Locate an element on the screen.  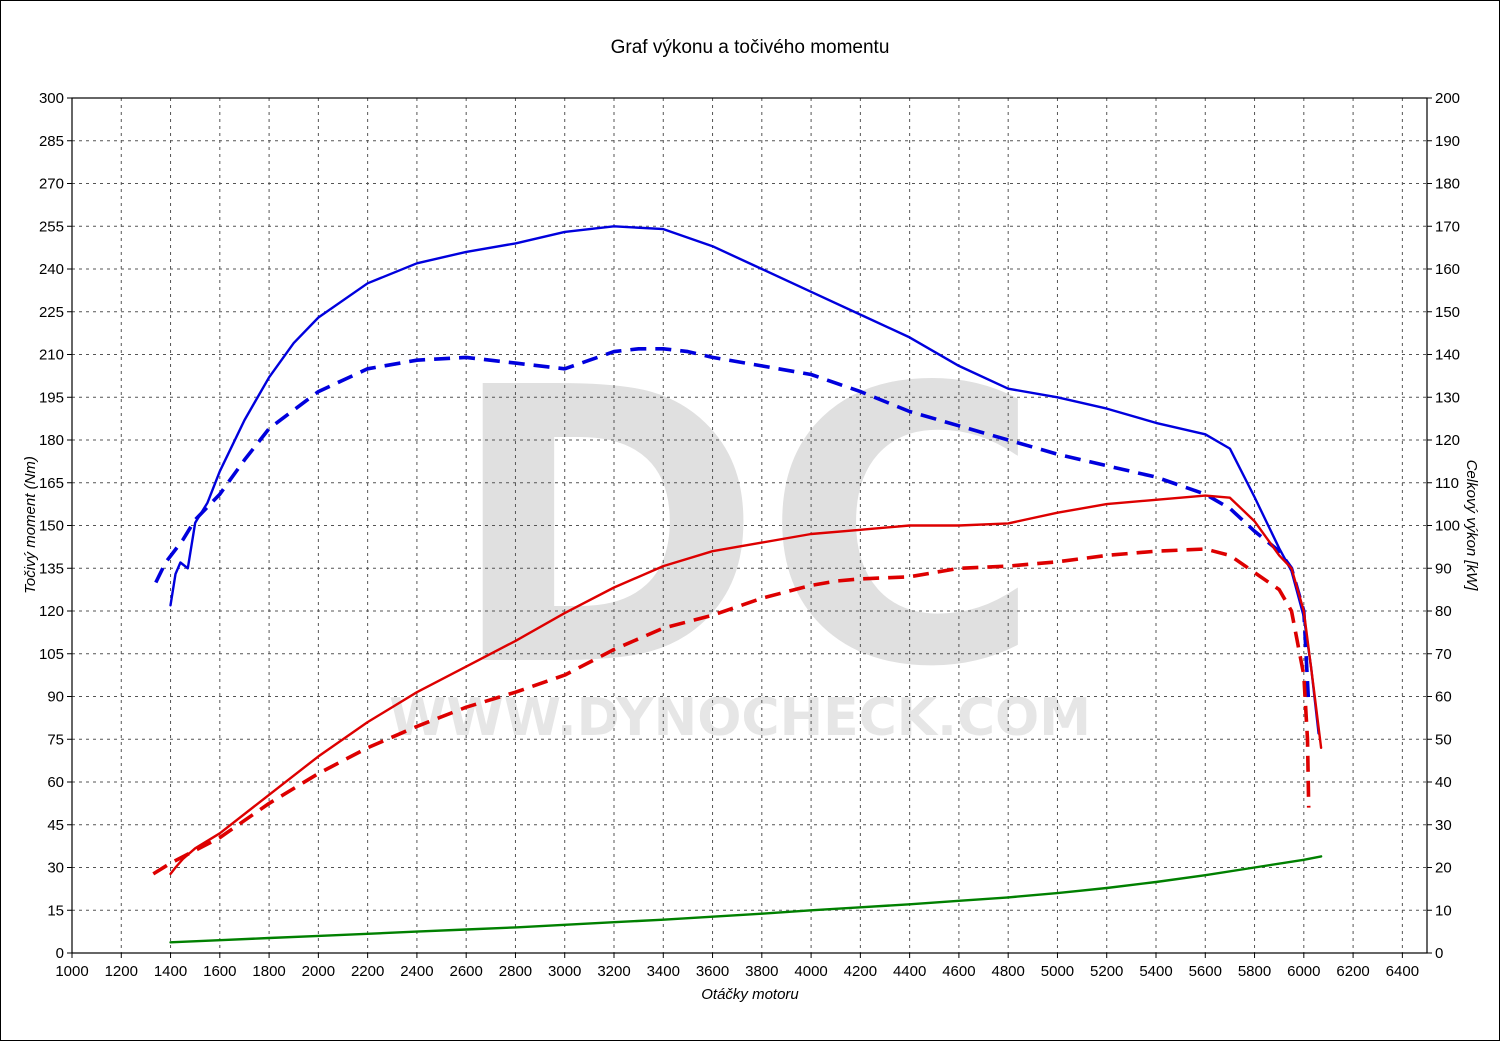
y-right-tick-label: 20 is located at coordinates (1443, 868).